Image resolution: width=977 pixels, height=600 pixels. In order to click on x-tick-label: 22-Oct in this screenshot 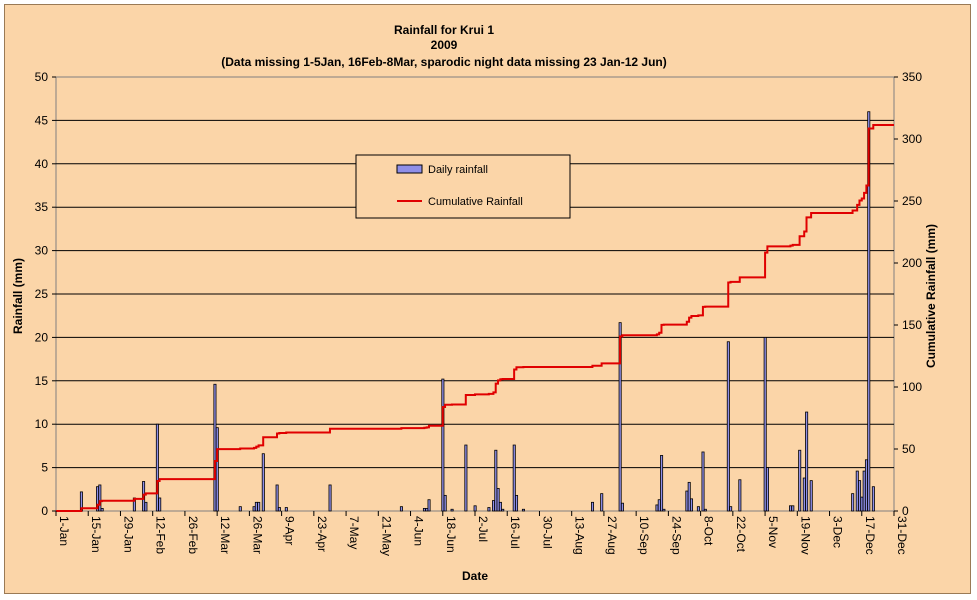, I will do `click(741, 534)`.